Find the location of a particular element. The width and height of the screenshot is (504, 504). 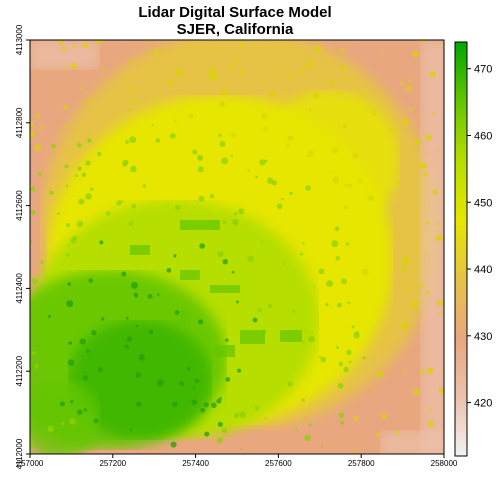

x-tick-label: 257400 is located at coordinates (195, 463).